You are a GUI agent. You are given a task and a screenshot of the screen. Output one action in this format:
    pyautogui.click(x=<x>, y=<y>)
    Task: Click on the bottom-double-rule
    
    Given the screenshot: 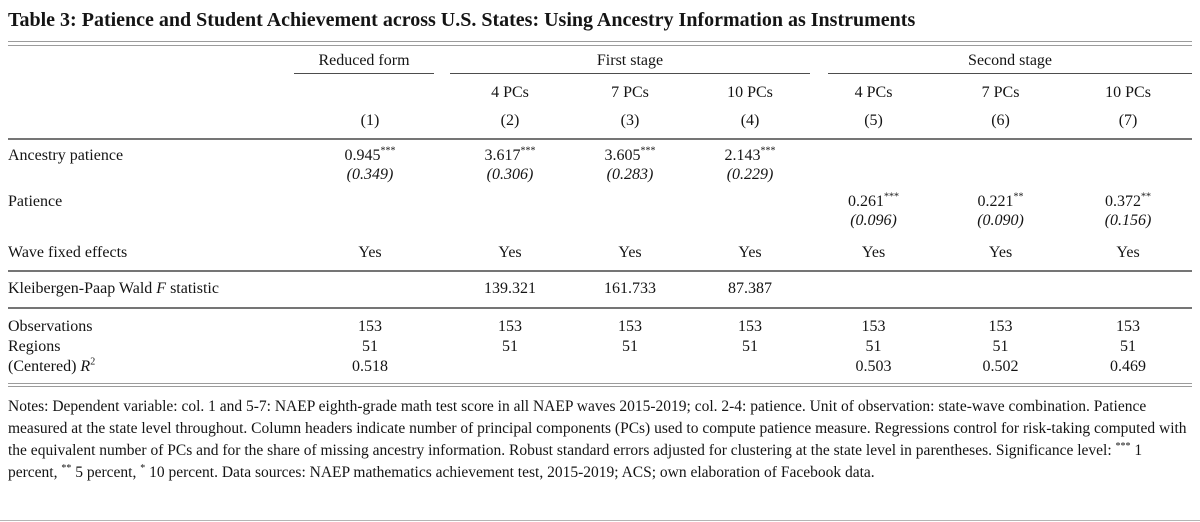 What is the action you would take?
    pyautogui.click(x=600, y=384)
    